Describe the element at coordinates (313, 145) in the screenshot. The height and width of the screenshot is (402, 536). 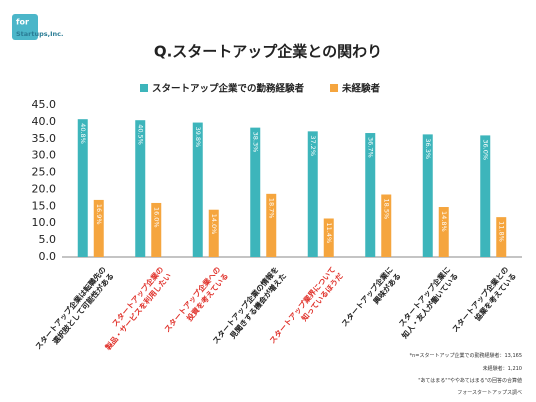
I see `value-label: 37.2%` at that location.